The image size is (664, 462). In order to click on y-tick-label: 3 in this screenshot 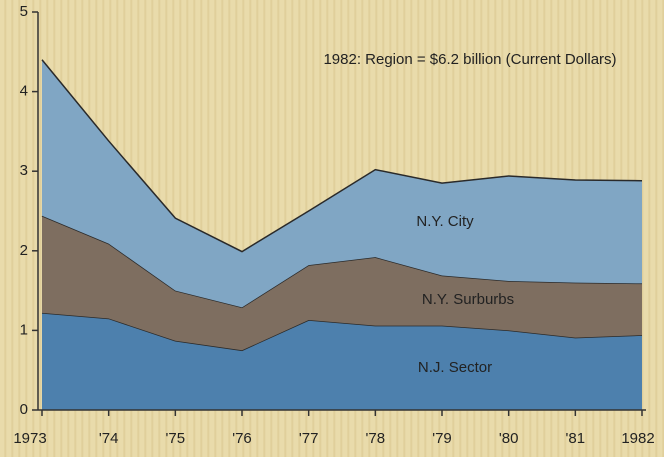, I will do `click(24, 170)`.